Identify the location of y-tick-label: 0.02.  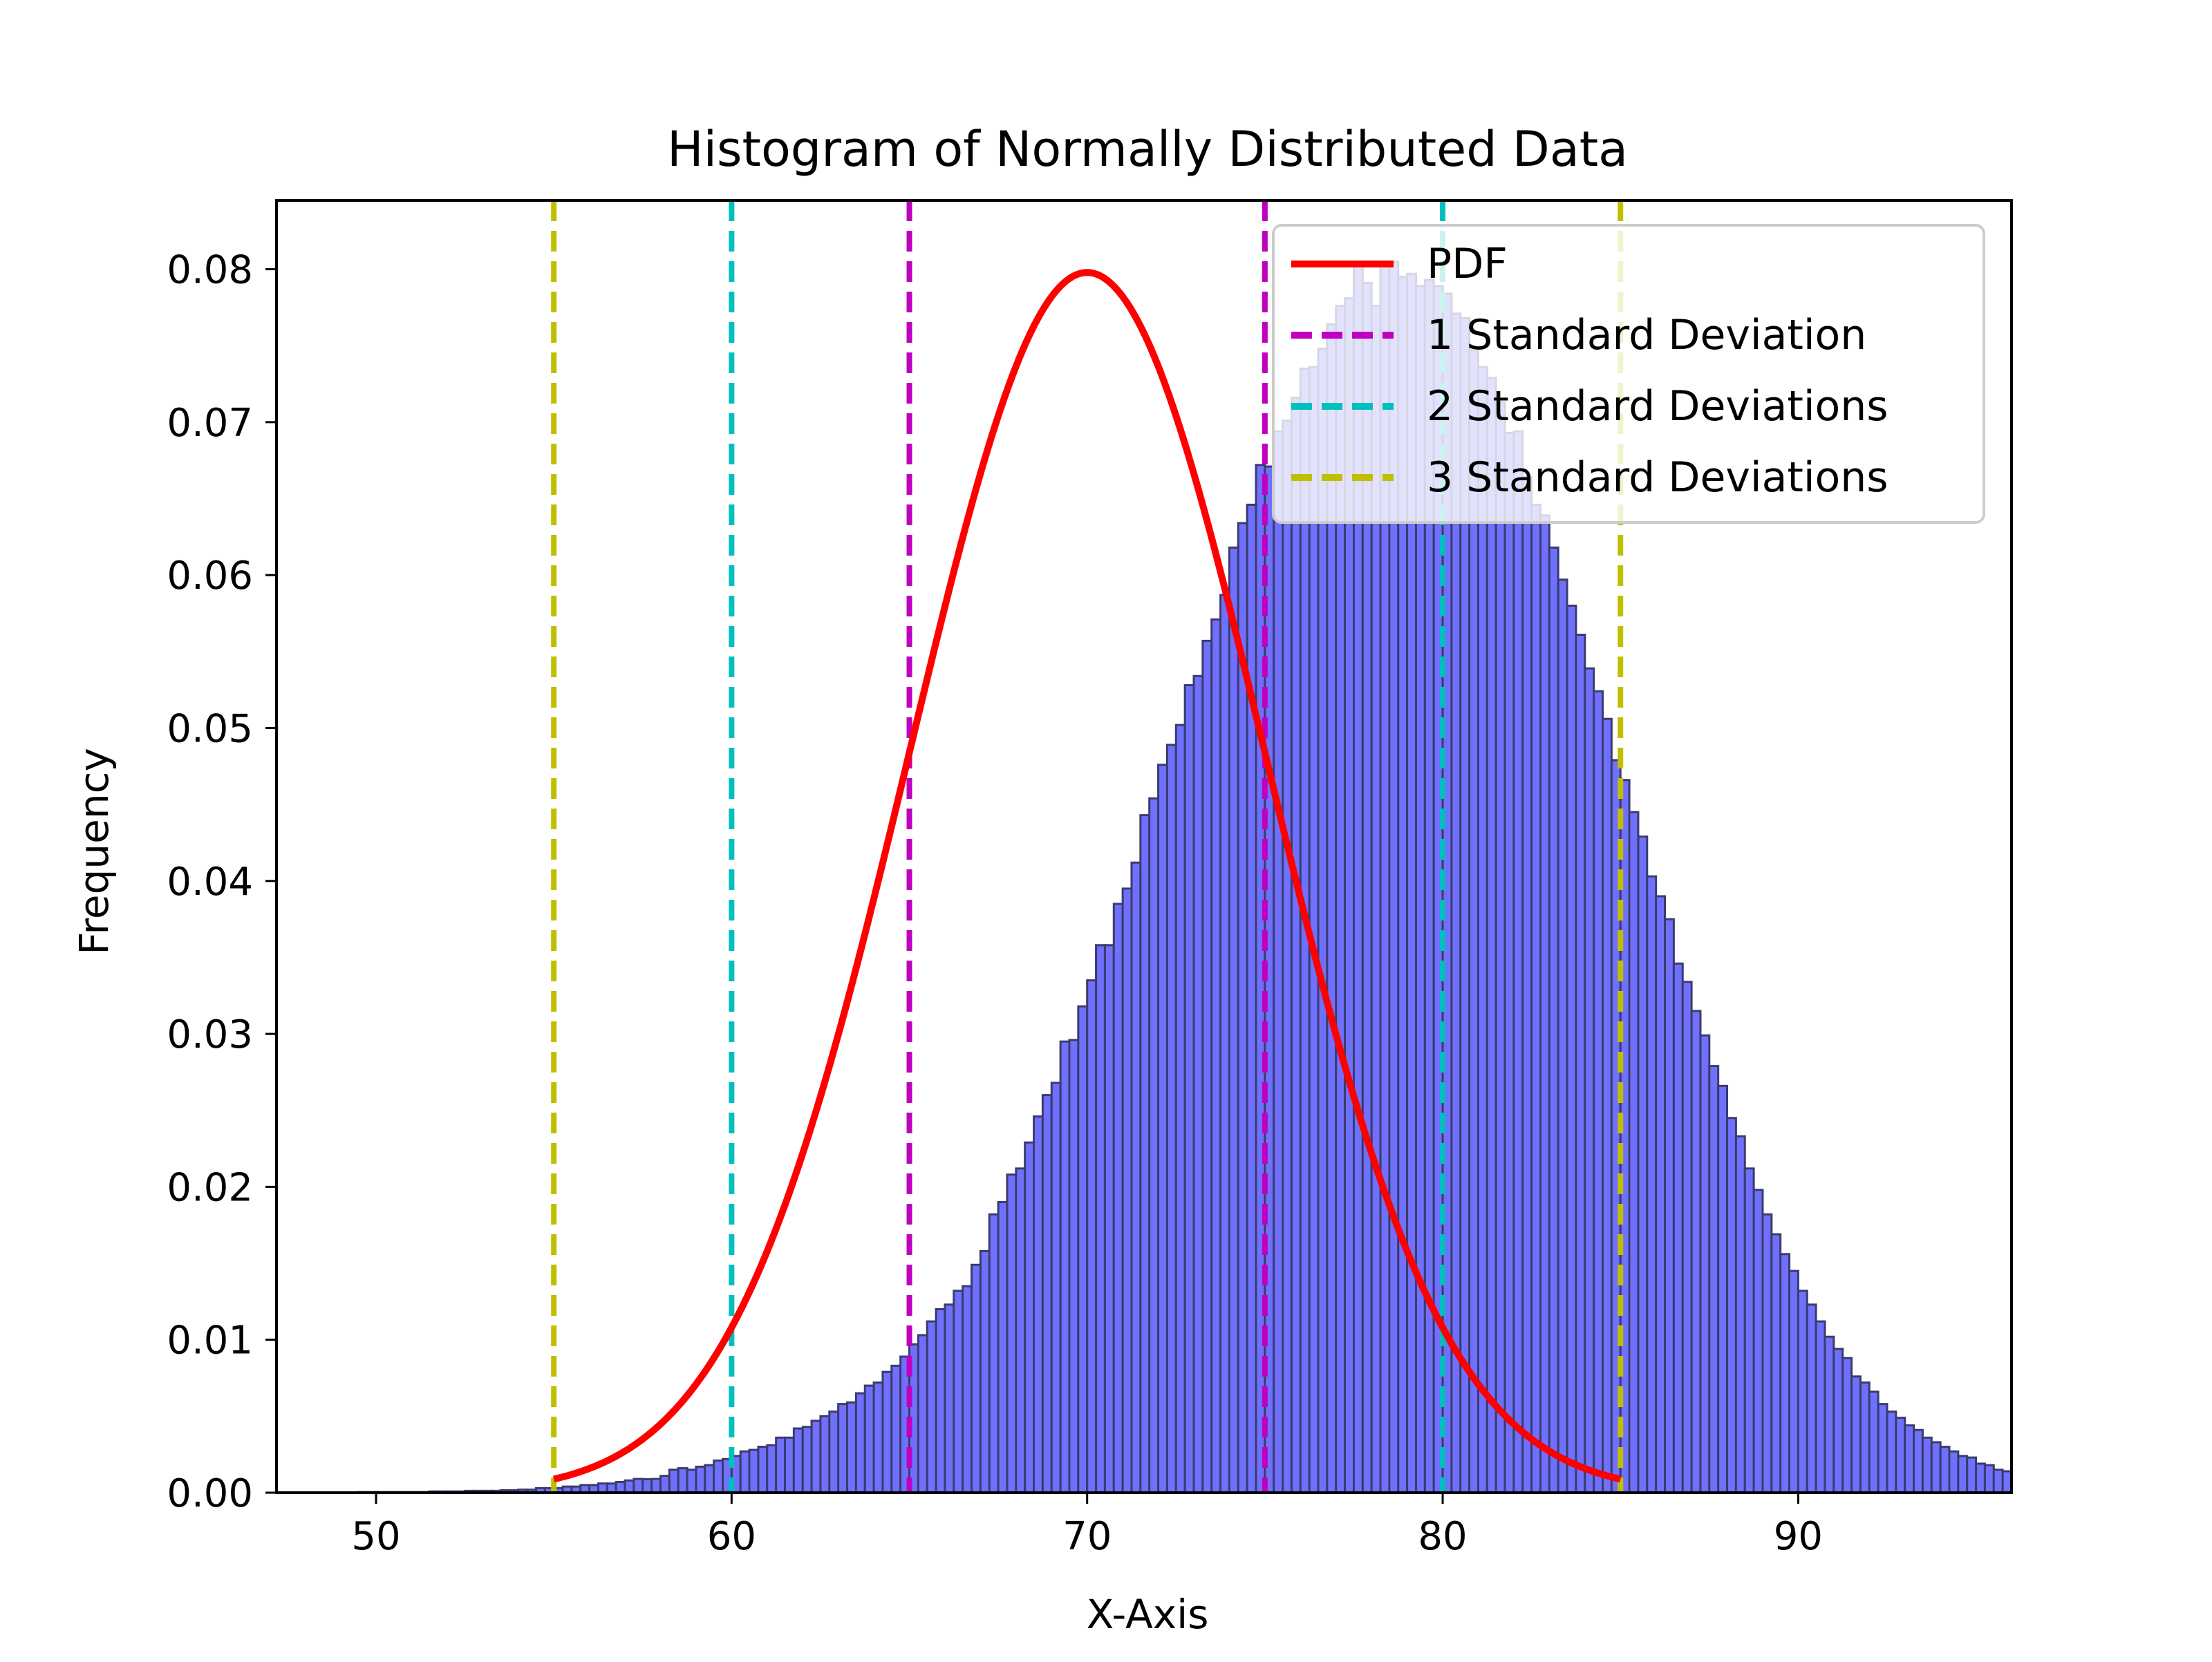
(210, 1187).